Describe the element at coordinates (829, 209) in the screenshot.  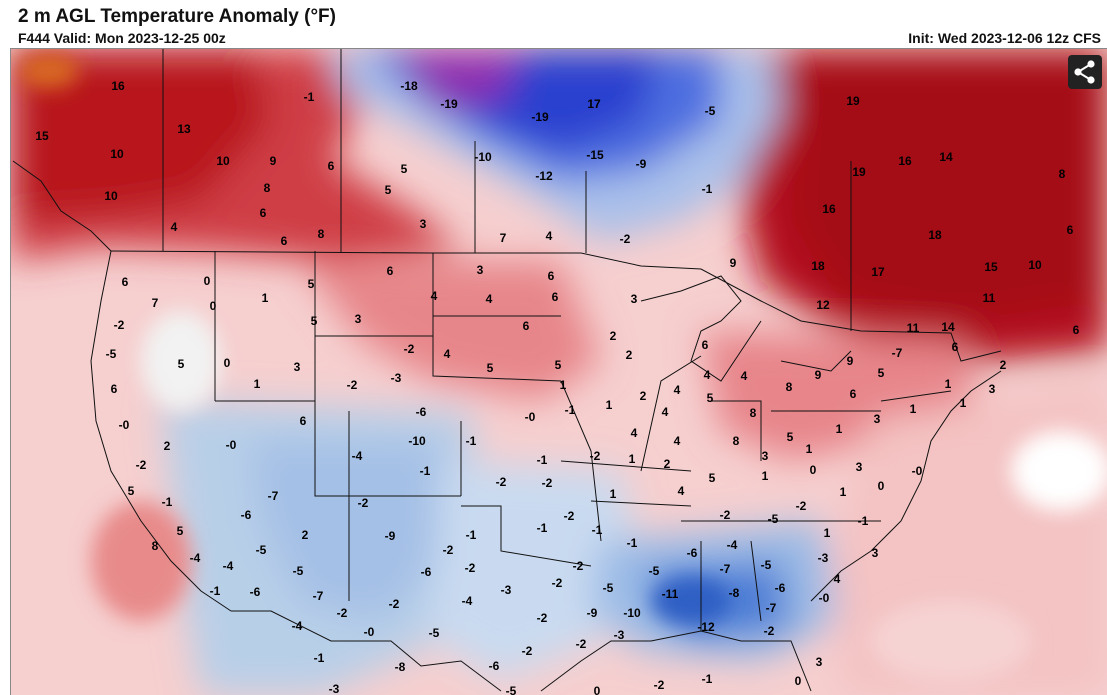
I see `anomaly-value-label: 16` at that location.